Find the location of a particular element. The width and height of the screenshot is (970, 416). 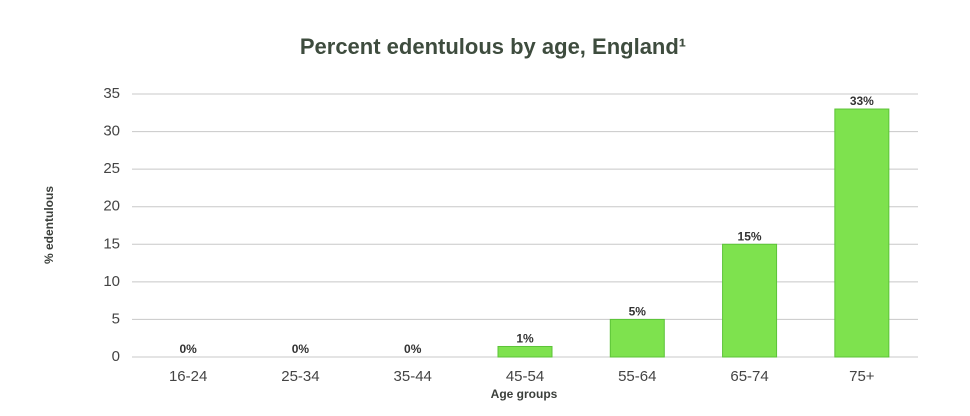

x-tick-label: 65-74 is located at coordinates (749, 376).